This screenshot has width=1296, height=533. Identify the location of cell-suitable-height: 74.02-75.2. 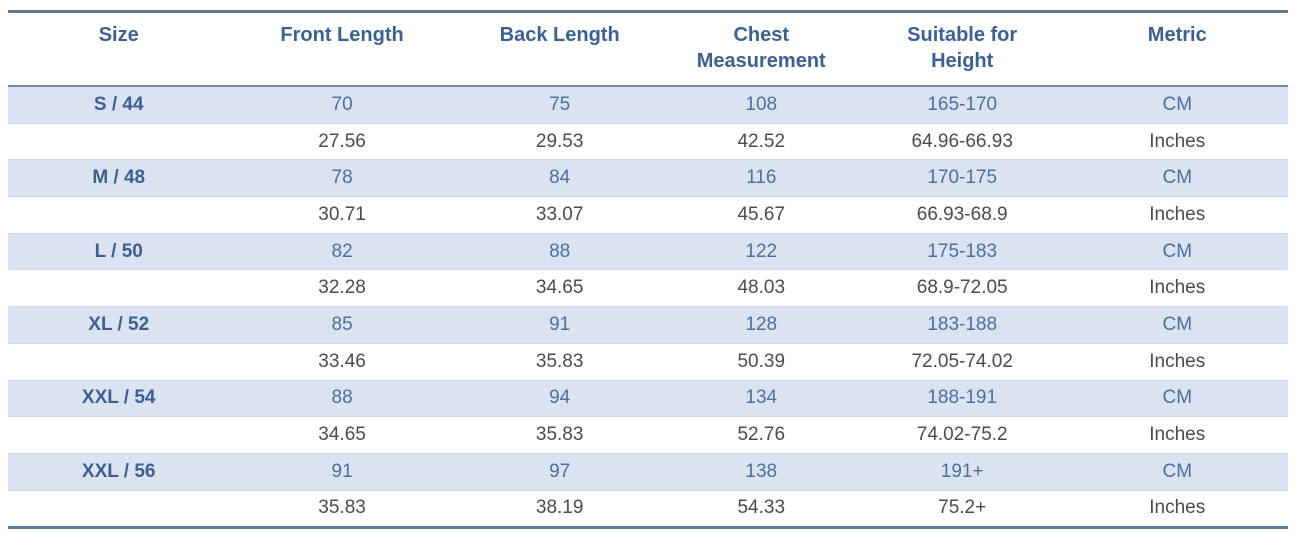
(962, 435).